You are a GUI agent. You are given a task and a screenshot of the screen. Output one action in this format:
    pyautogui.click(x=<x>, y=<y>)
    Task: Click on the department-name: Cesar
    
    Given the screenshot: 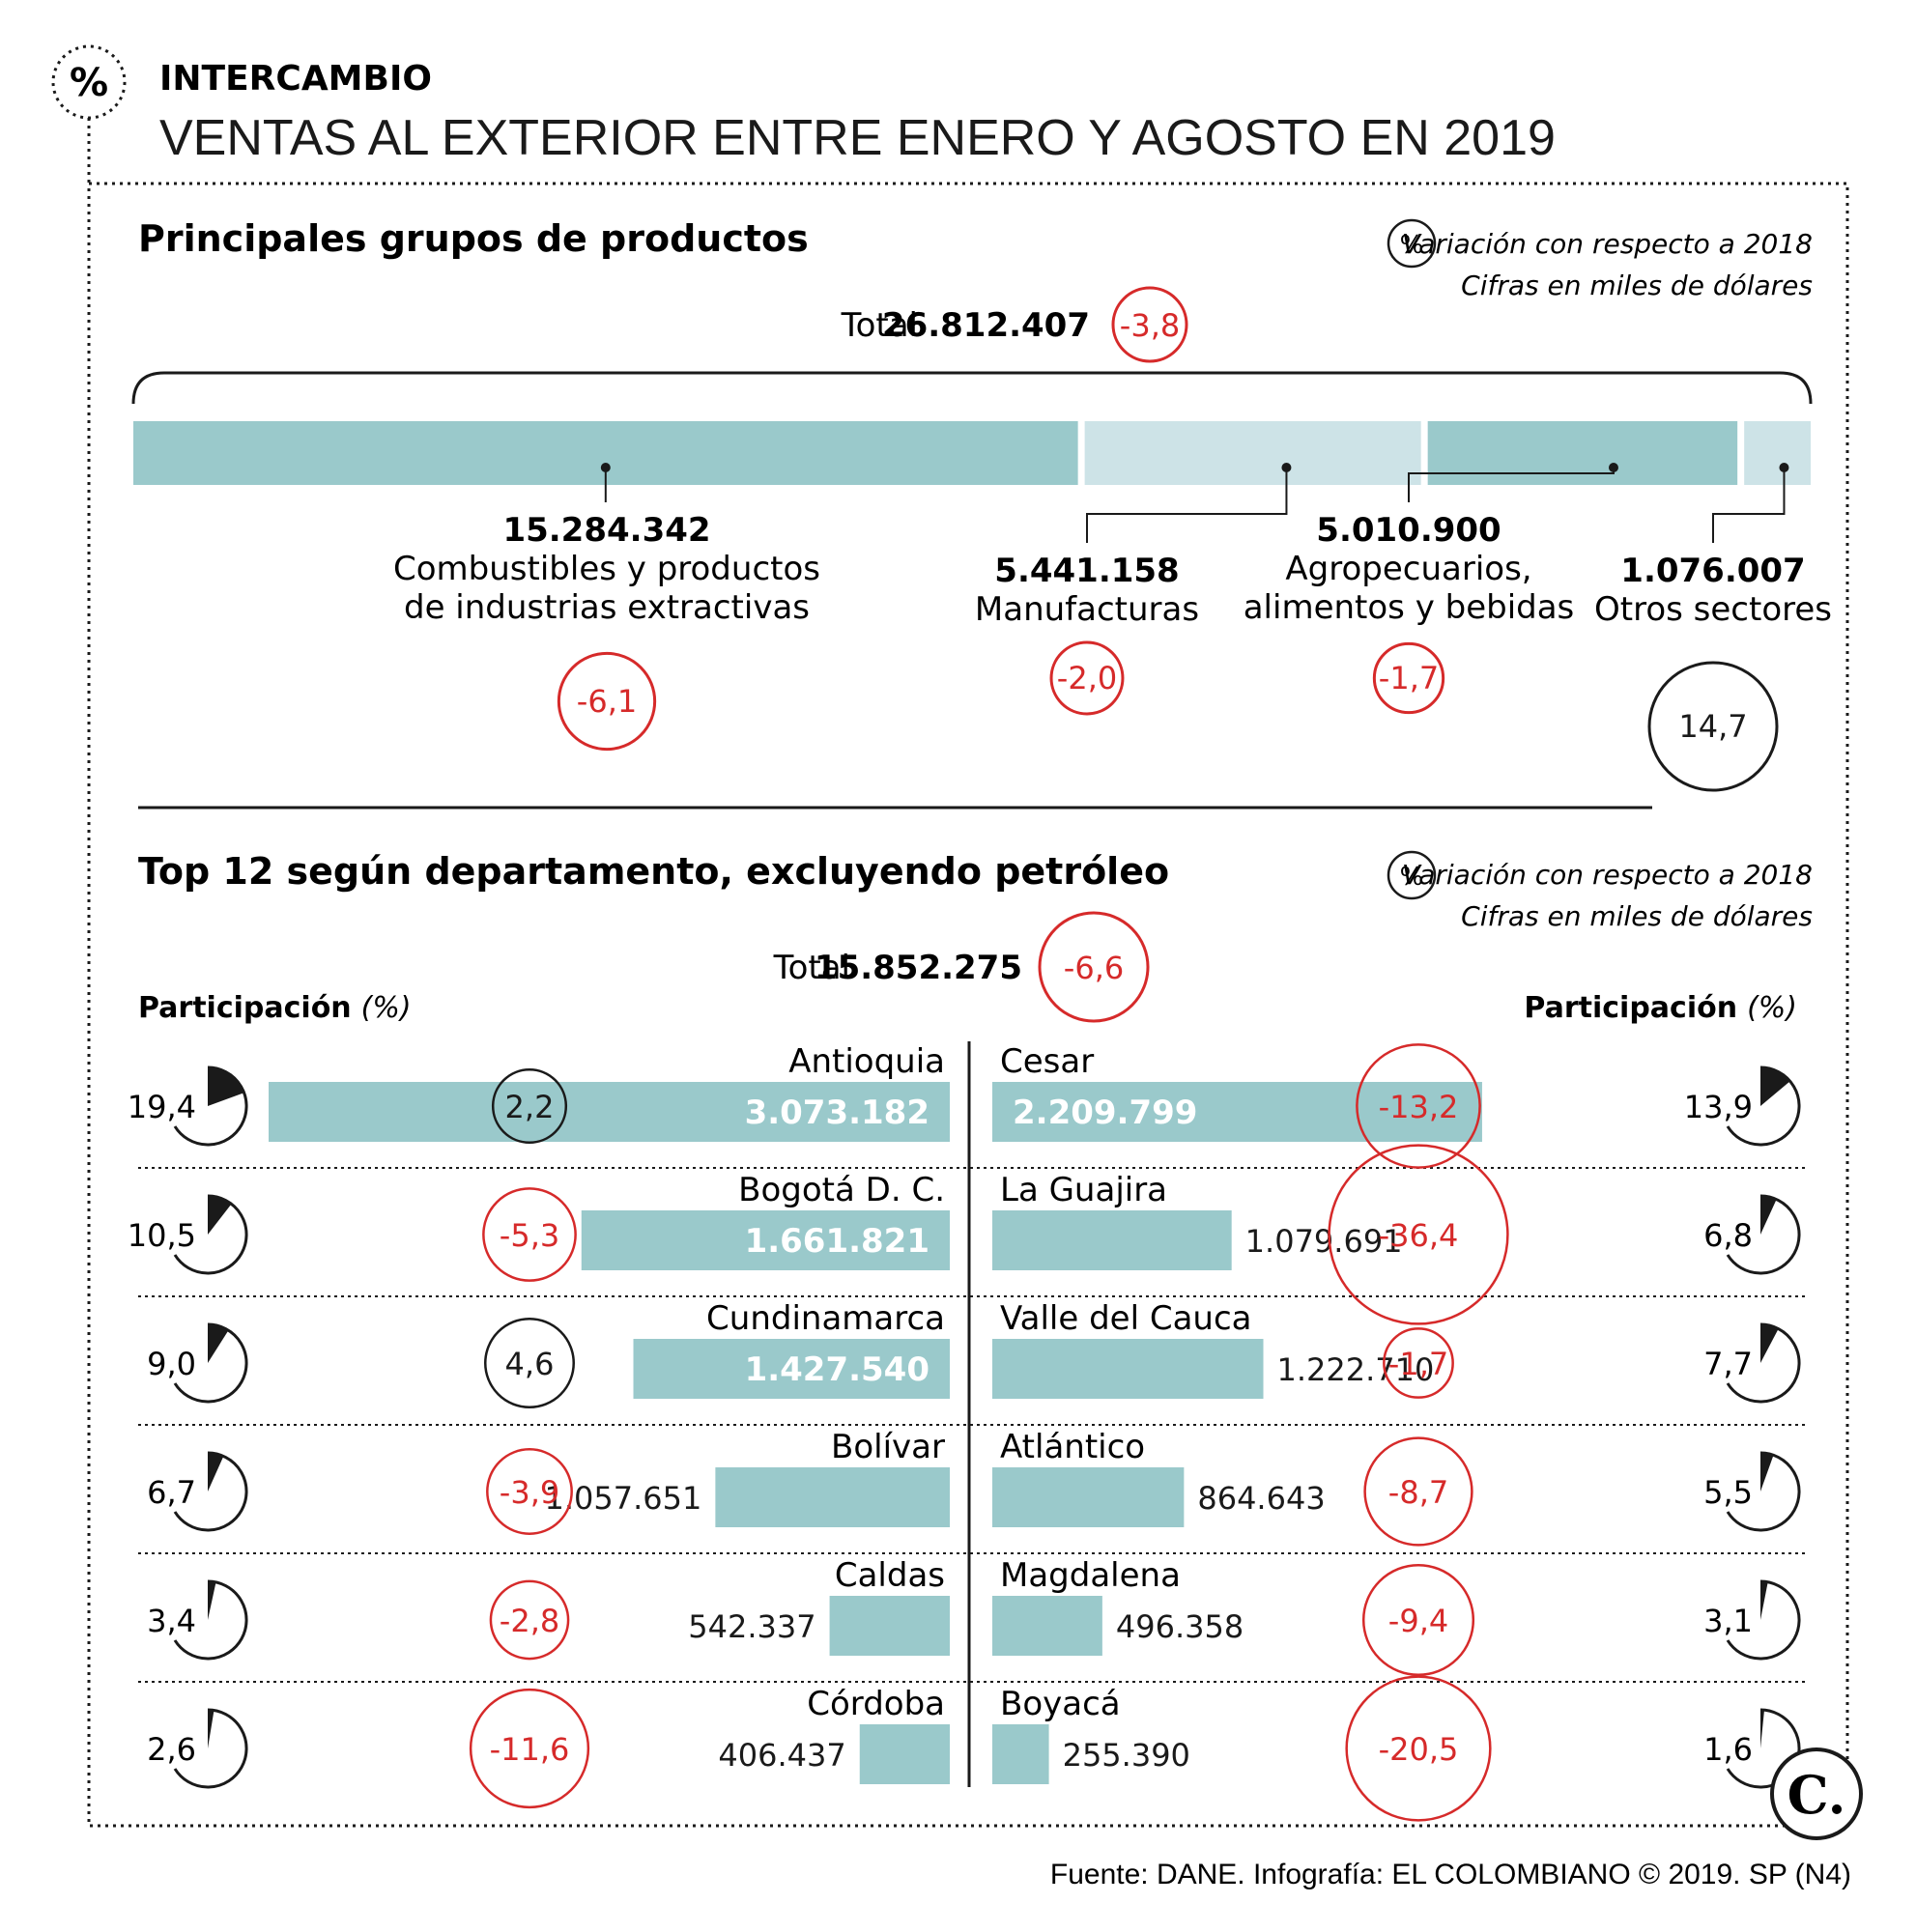 What is the action you would take?
    pyautogui.click(x=1047, y=1061)
    